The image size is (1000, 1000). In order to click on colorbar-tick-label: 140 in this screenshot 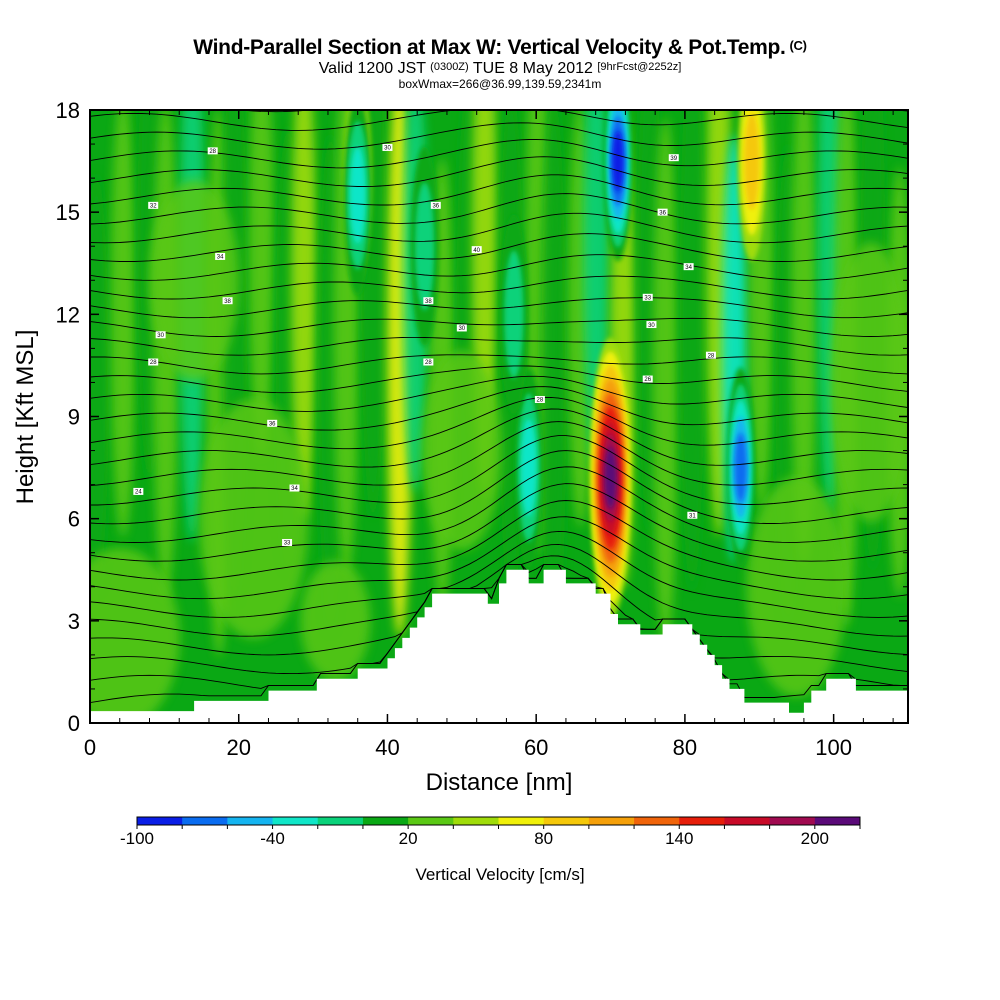, I will do `click(679, 838)`.